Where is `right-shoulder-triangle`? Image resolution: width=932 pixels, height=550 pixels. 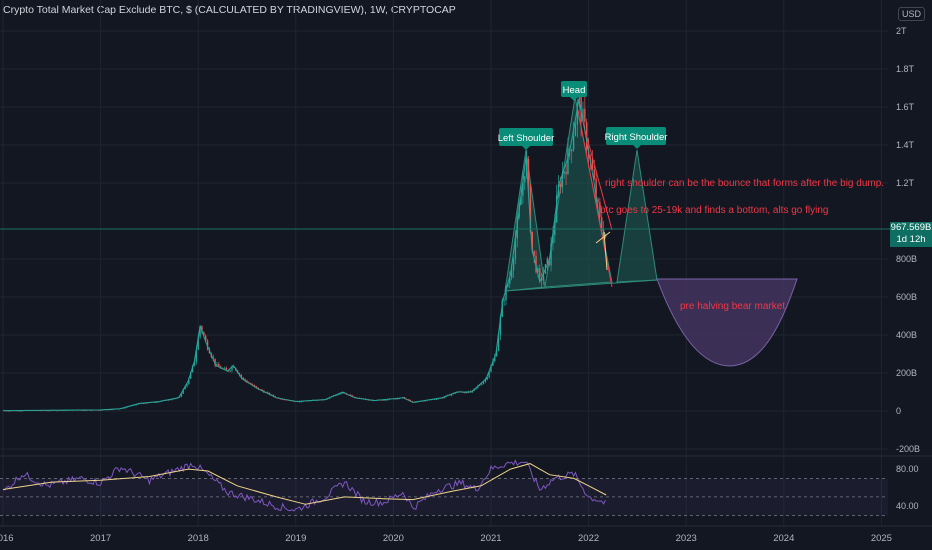
right-shoulder-triangle is located at coordinates (637, 216).